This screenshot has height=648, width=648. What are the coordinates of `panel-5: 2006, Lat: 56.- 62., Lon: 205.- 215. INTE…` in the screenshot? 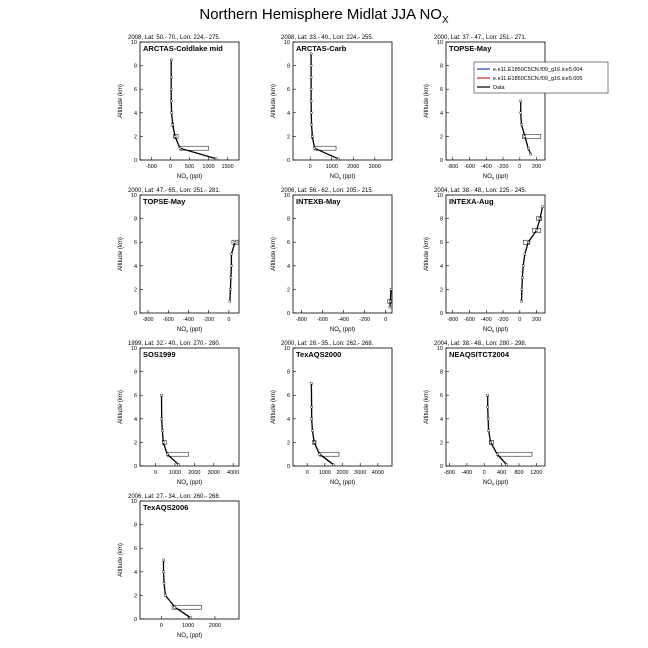 It's located at (332, 261).